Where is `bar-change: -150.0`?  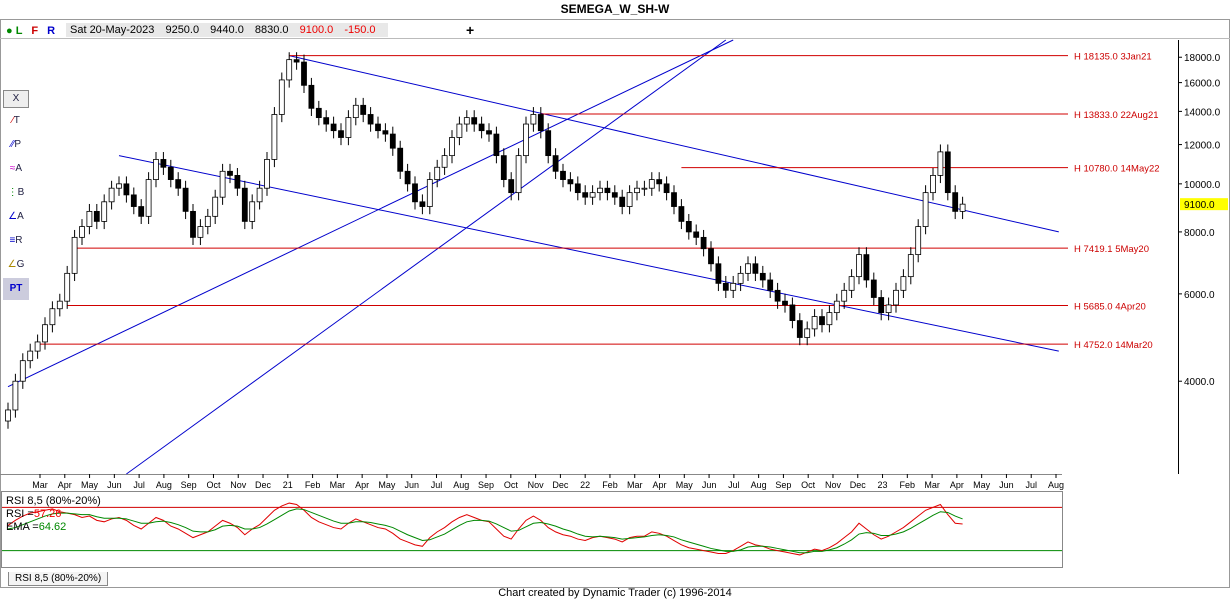 bar-change: -150.0 is located at coordinates (360, 30).